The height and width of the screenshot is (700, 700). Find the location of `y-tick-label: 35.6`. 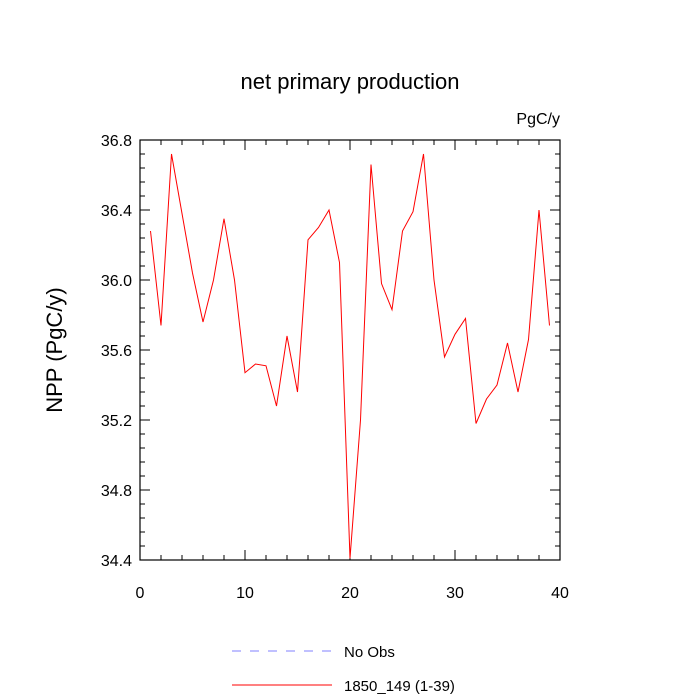

y-tick-label: 35.6 is located at coordinates (116, 351).